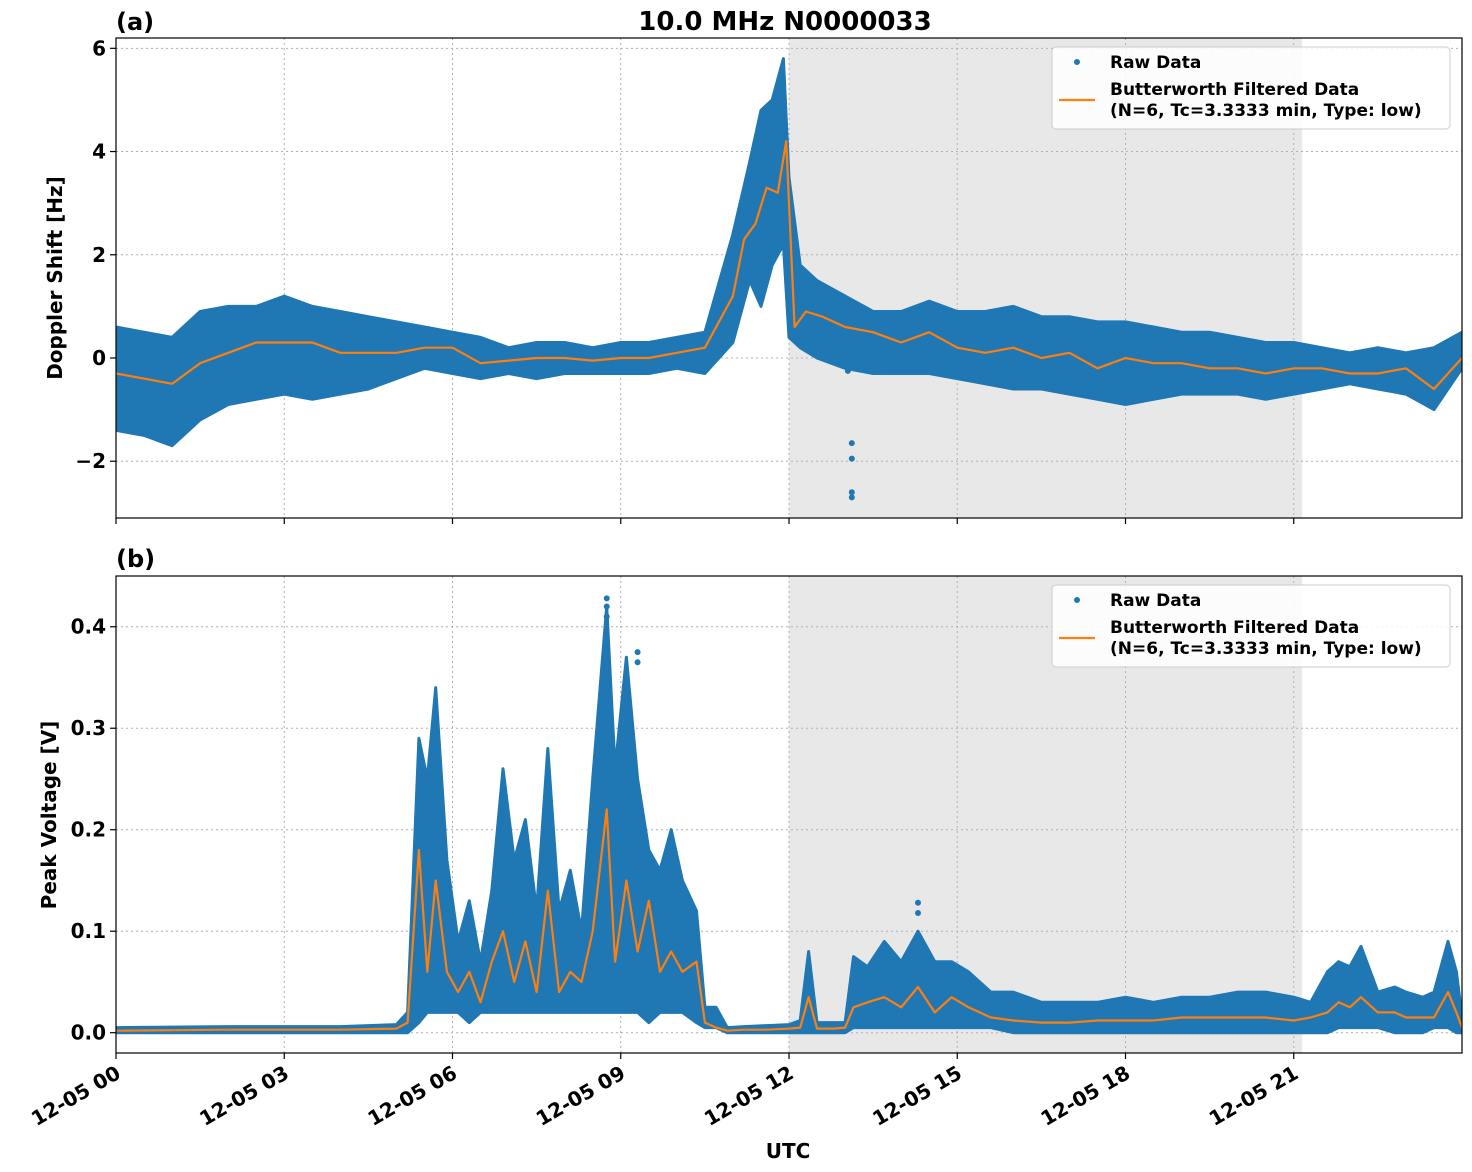 This screenshot has height=1172, width=1472. What do you see at coordinates (1085, 1096) in the screenshot?
I see `x-tick-label-6: 12-05 18` at bounding box center [1085, 1096].